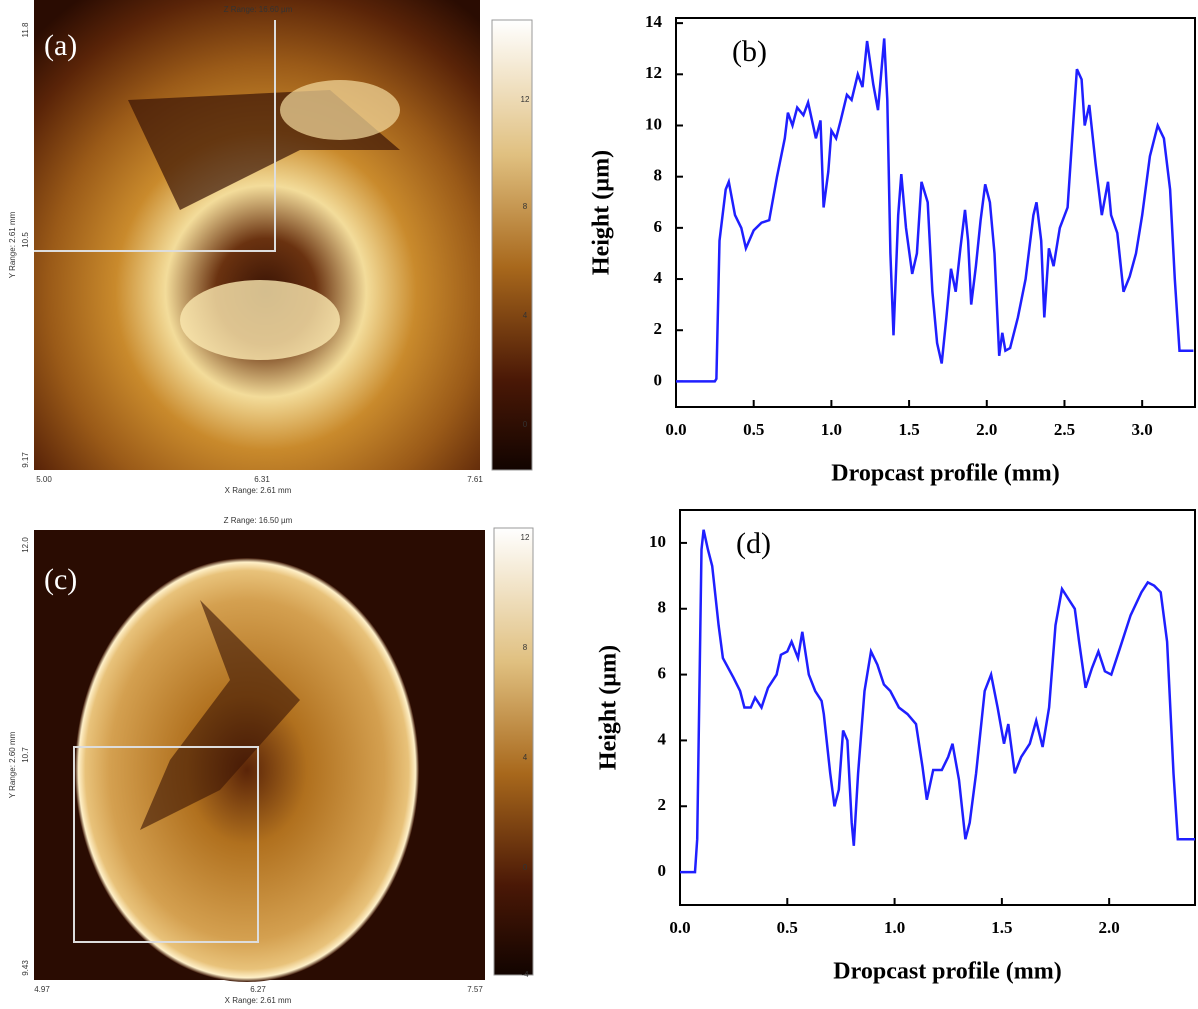  What do you see at coordinates (525, 974) in the screenshot?
I see `colorbar-tick-label: -4` at bounding box center [525, 974].